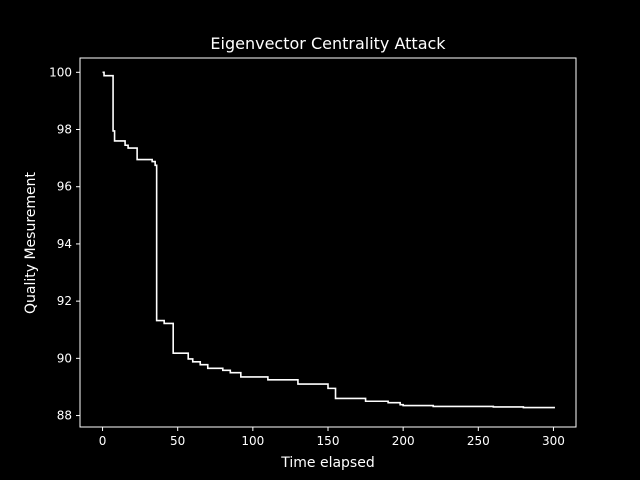  What do you see at coordinates (64, 187) in the screenshot?
I see `y-tick-label: 96` at bounding box center [64, 187].